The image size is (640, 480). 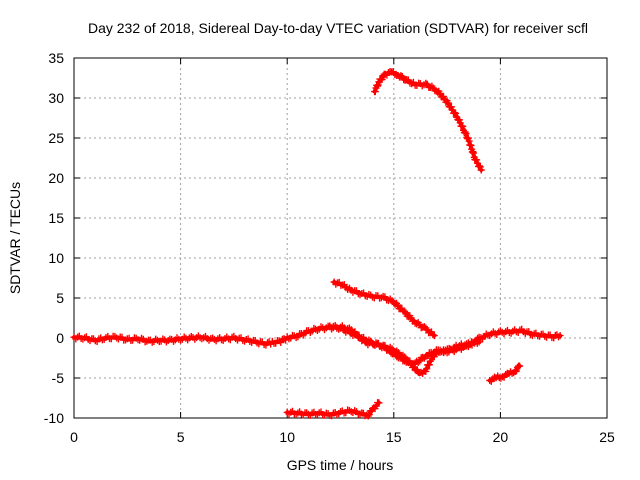 I want to click on x-tick-label: 25, so click(x=607, y=437).